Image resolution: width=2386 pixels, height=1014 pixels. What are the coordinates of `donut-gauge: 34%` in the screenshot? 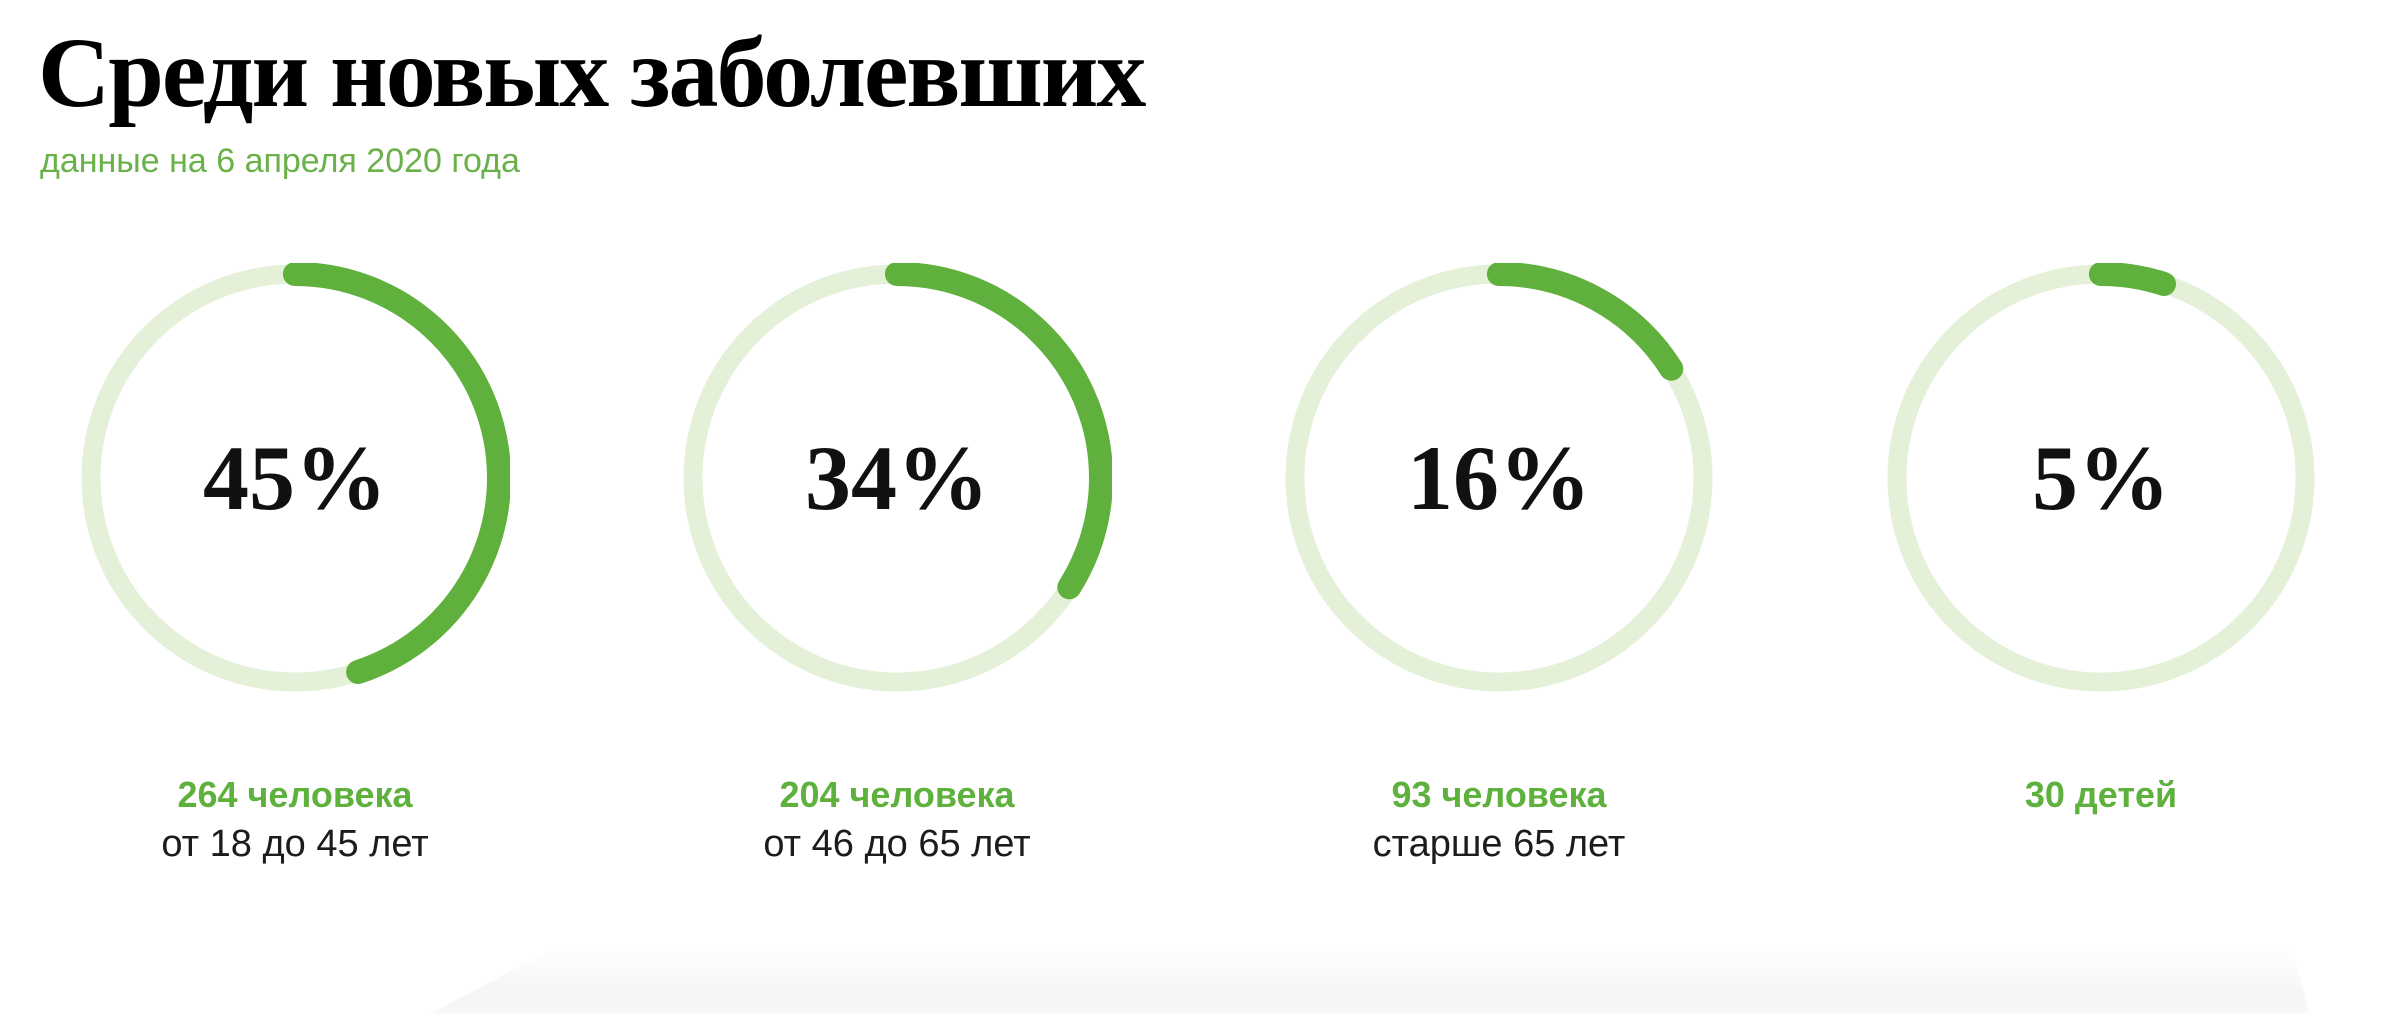 It's located at (897, 477).